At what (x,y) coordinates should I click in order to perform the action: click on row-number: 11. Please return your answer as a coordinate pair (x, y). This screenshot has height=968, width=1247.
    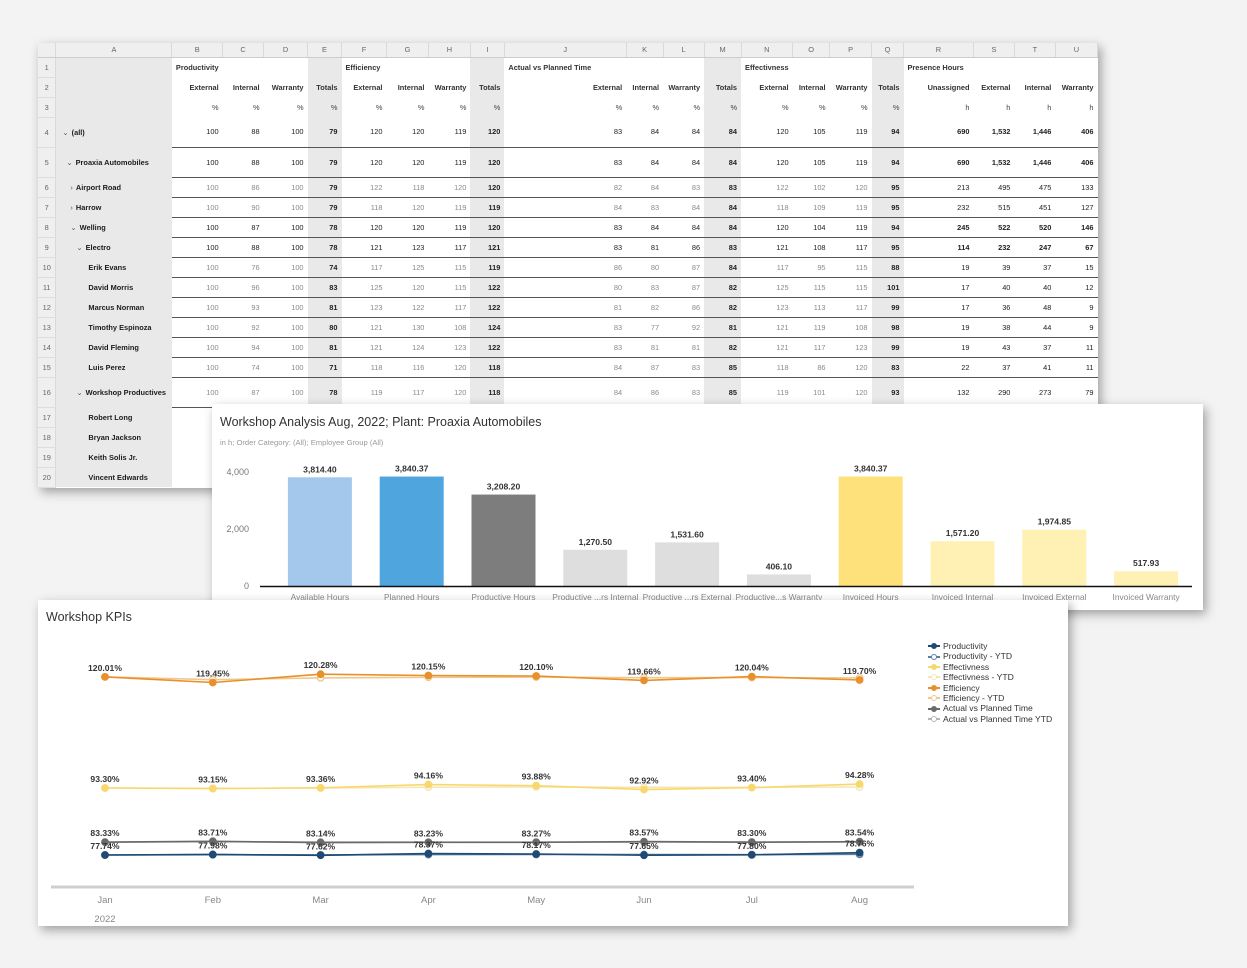
    Looking at the image, I should click on (47, 287).